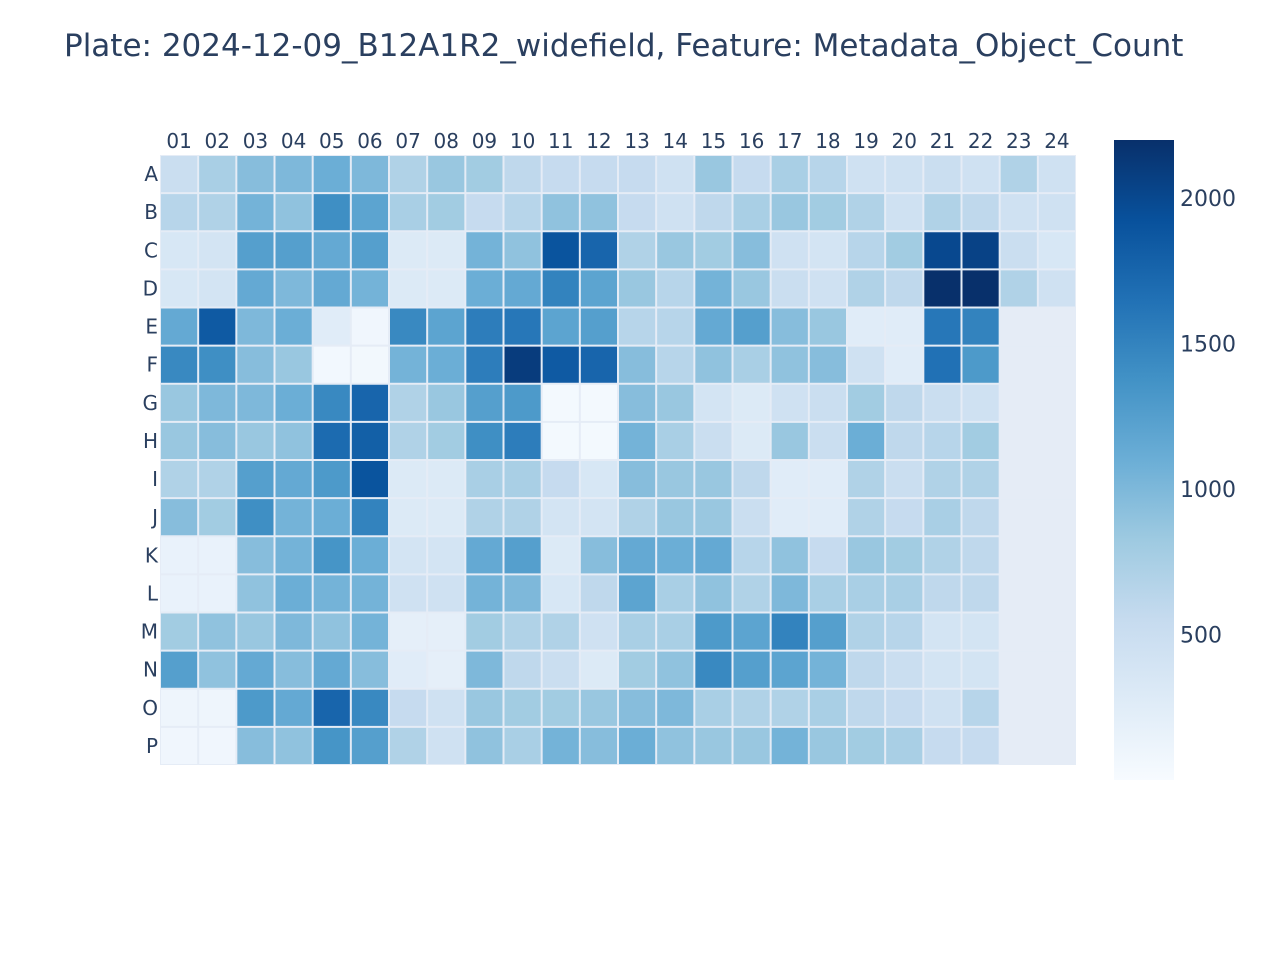 Image resolution: width=1280 pixels, height=960 pixels. What do you see at coordinates (751, 746) in the screenshot?
I see `heatmap-cell-P16` at bounding box center [751, 746].